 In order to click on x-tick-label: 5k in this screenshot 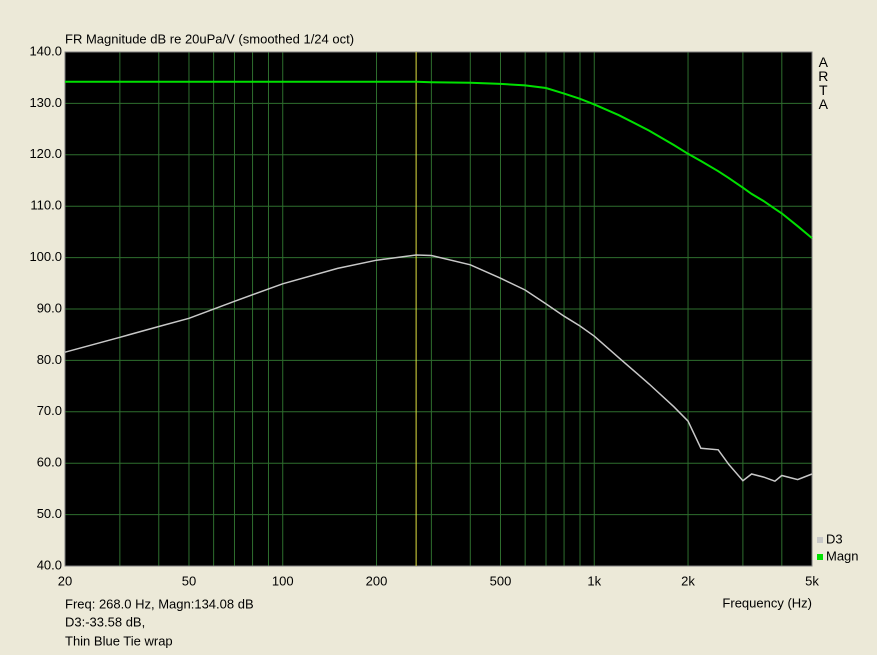, I will do `click(812, 580)`.